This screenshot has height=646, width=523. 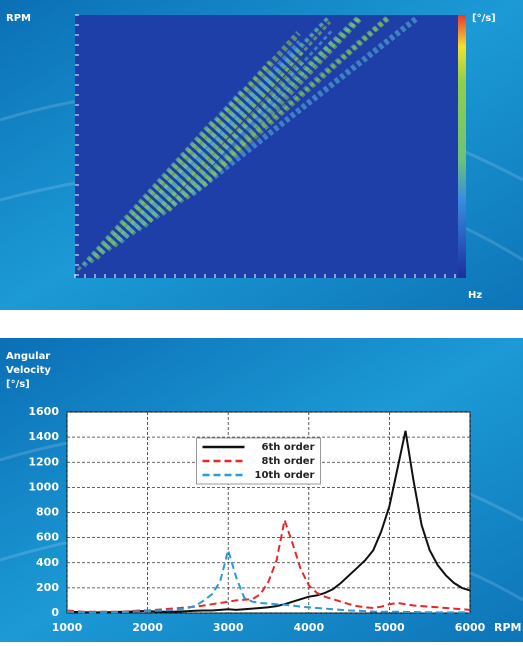 I want to click on colorbar, so click(x=462, y=146).